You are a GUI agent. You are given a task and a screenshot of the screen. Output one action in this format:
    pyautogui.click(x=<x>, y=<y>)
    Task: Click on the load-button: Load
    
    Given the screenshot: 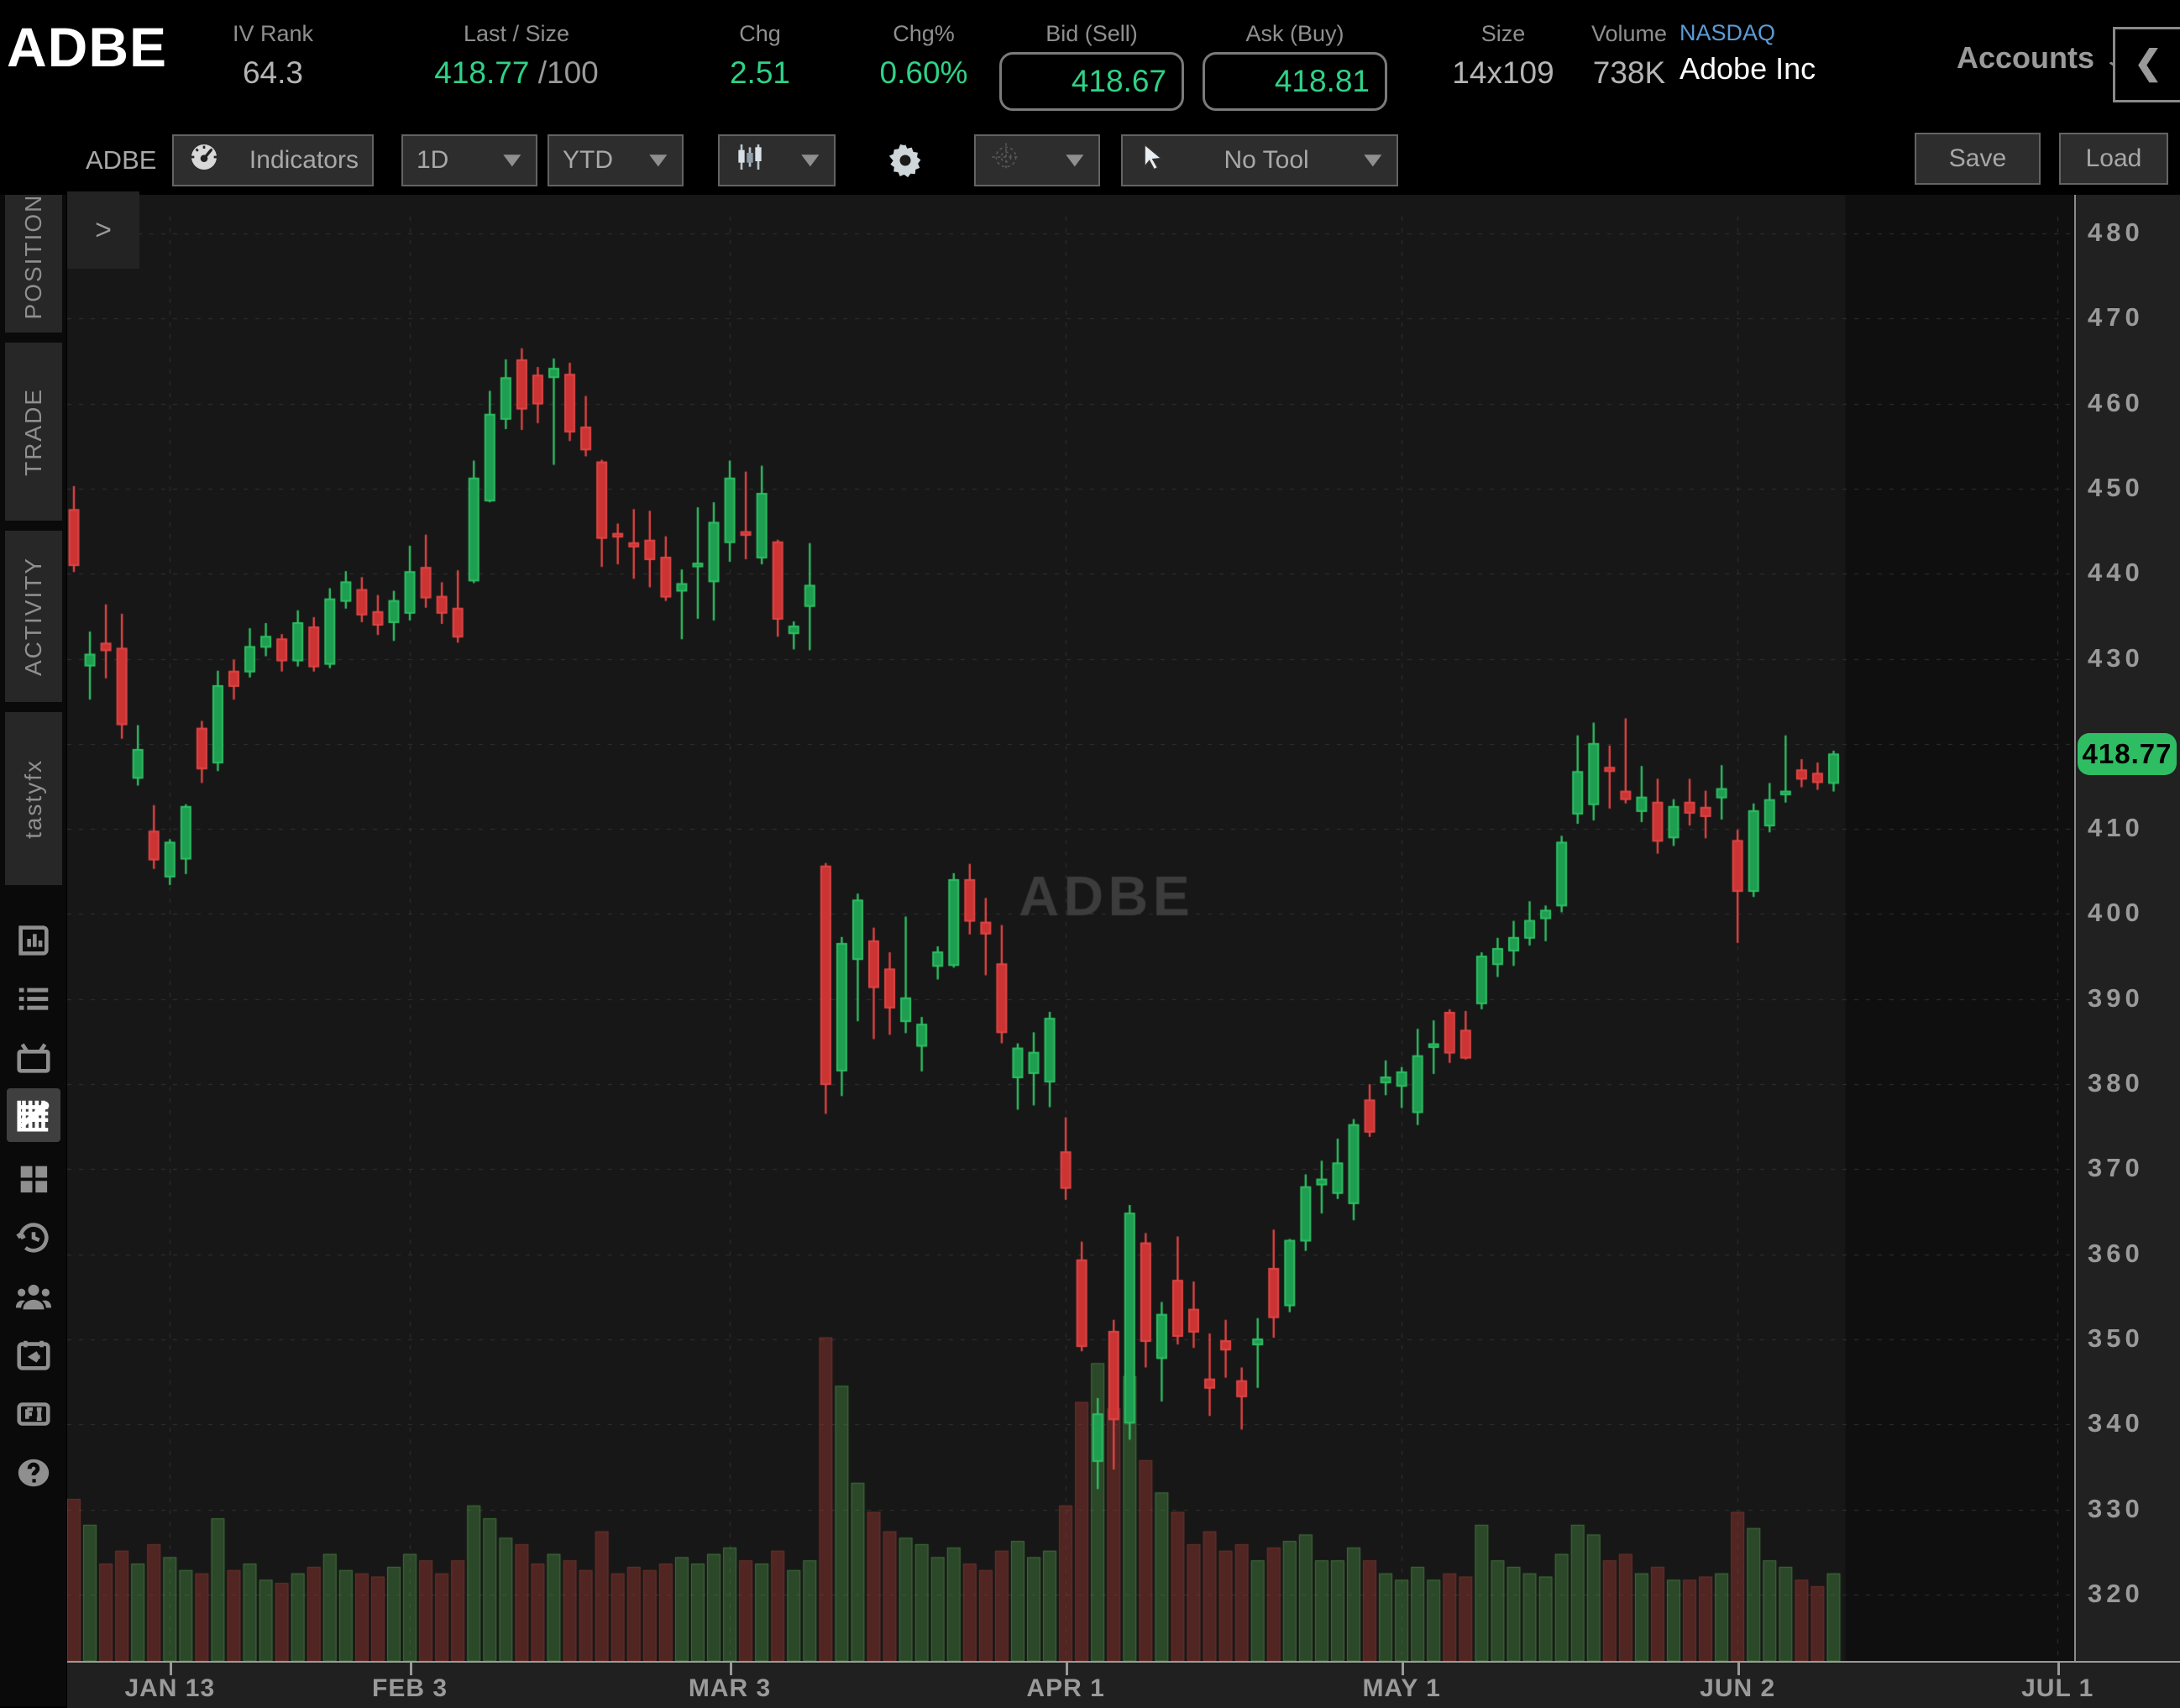 What is the action you would take?
    pyautogui.click(x=2113, y=159)
    